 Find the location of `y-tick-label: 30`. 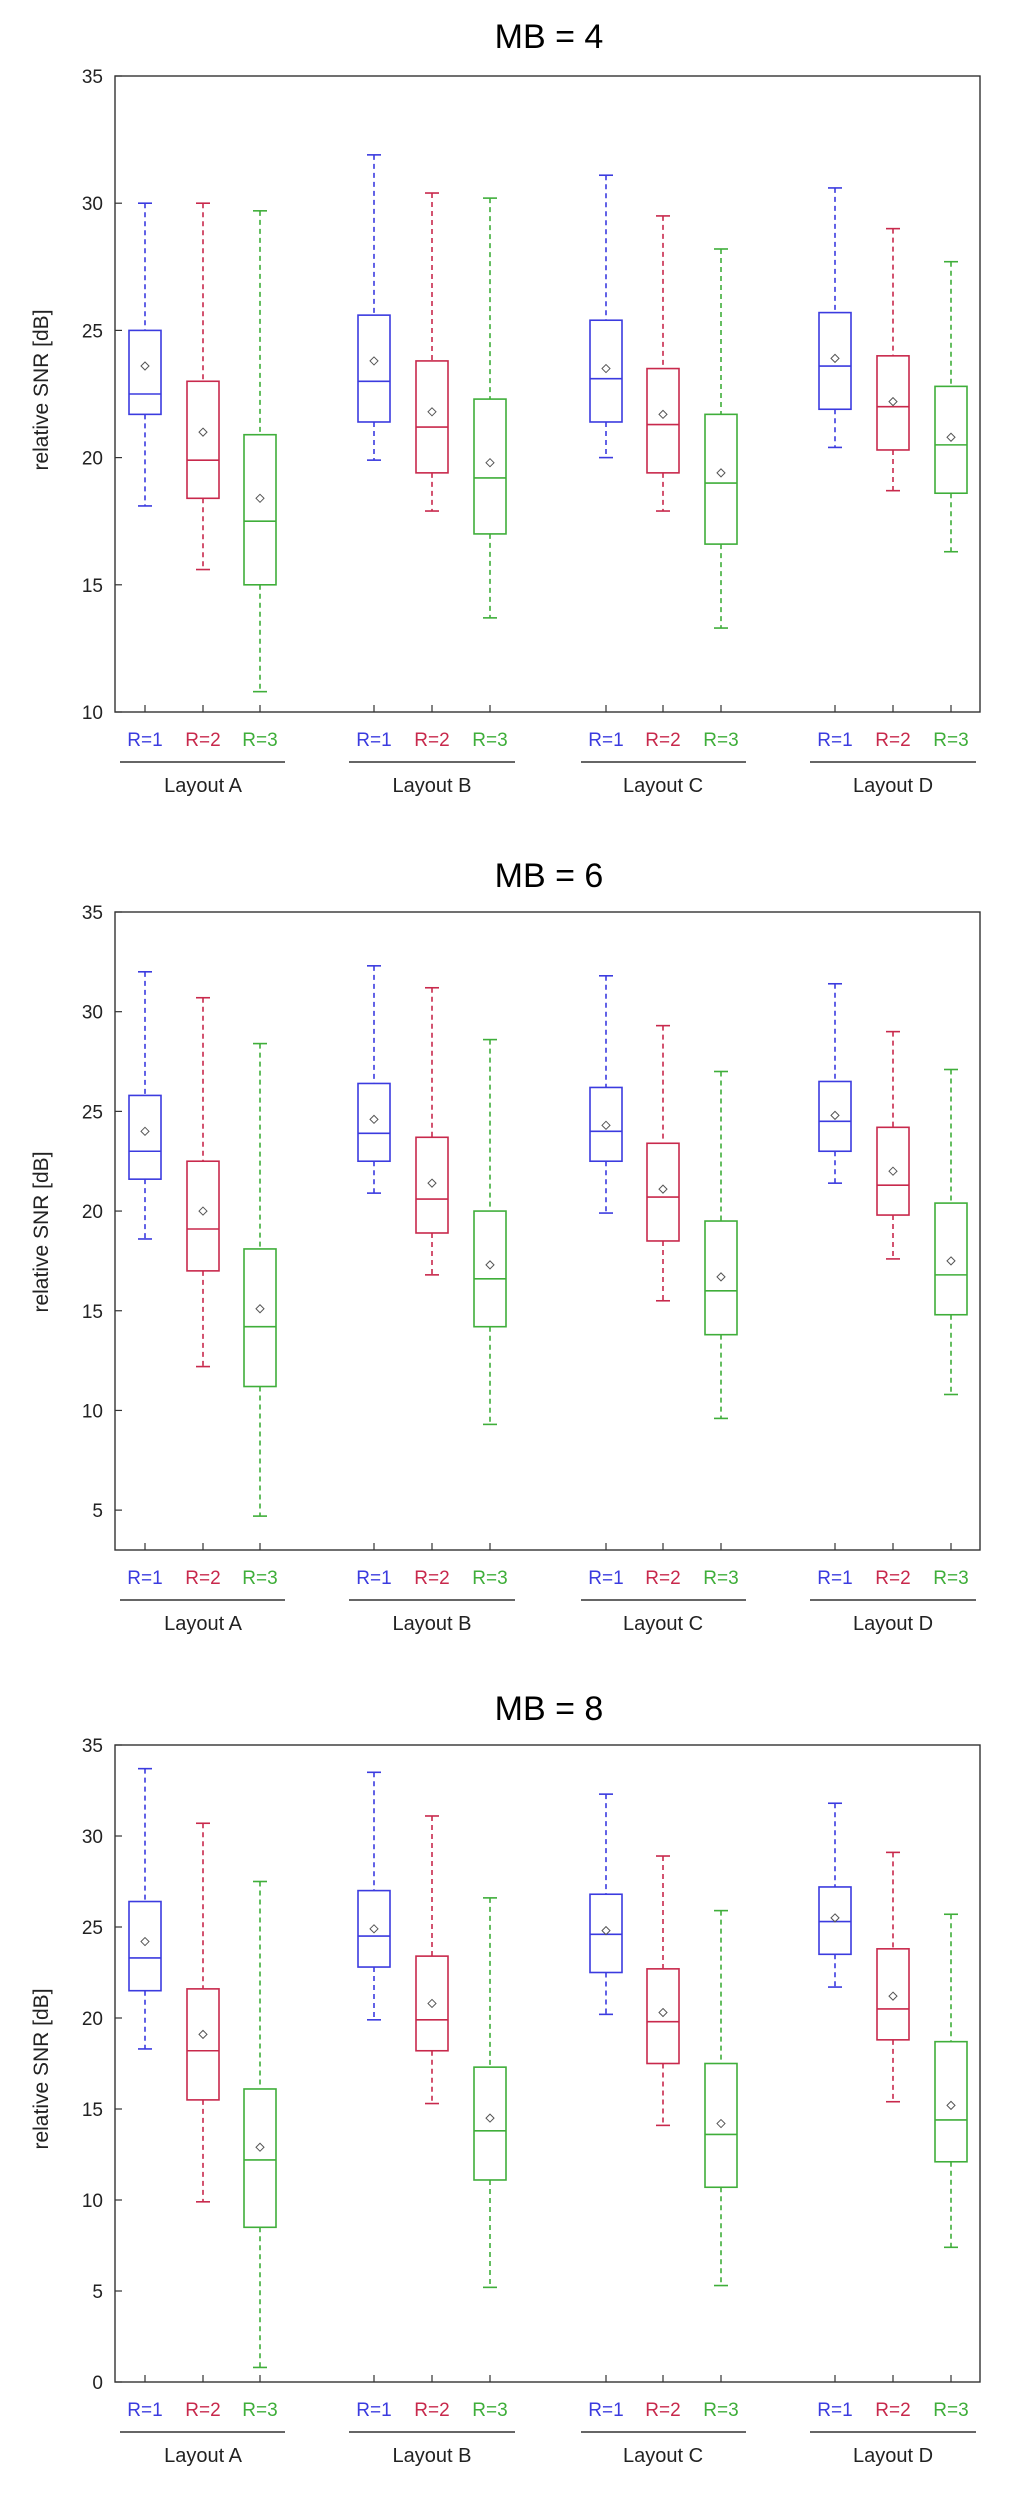

y-tick-label: 30 is located at coordinates (92, 204).